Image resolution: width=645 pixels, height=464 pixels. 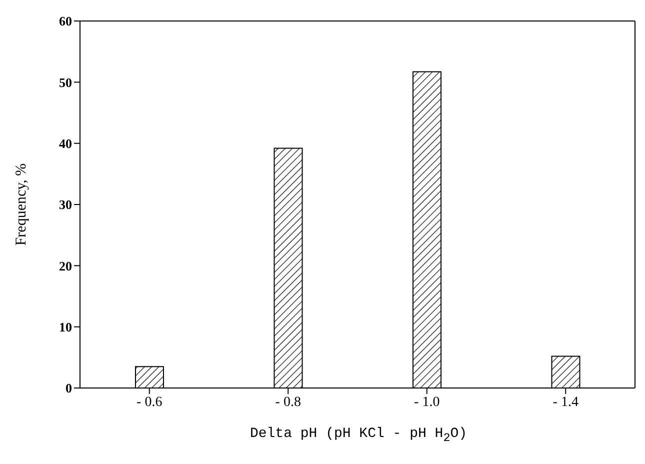 What do you see at coordinates (149, 402) in the screenshot?
I see `x-tick-label: - 0.6` at bounding box center [149, 402].